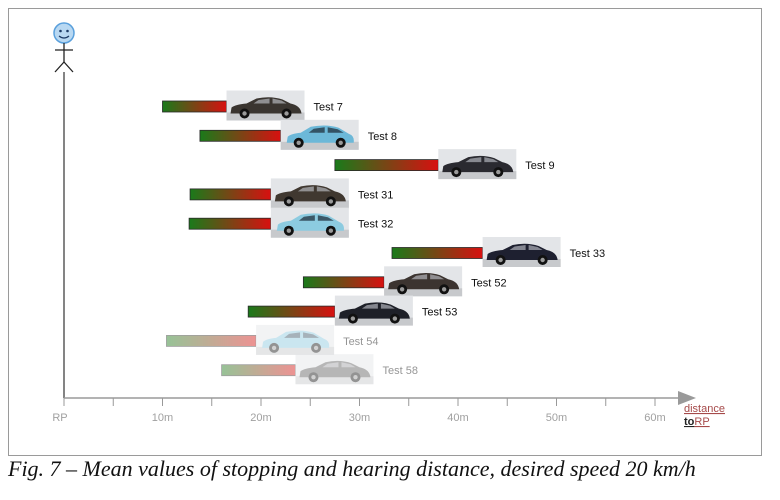 The image size is (780, 500). What do you see at coordinates (59, 418) in the screenshot?
I see `axis-origin-label: RP` at bounding box center [59, 418].